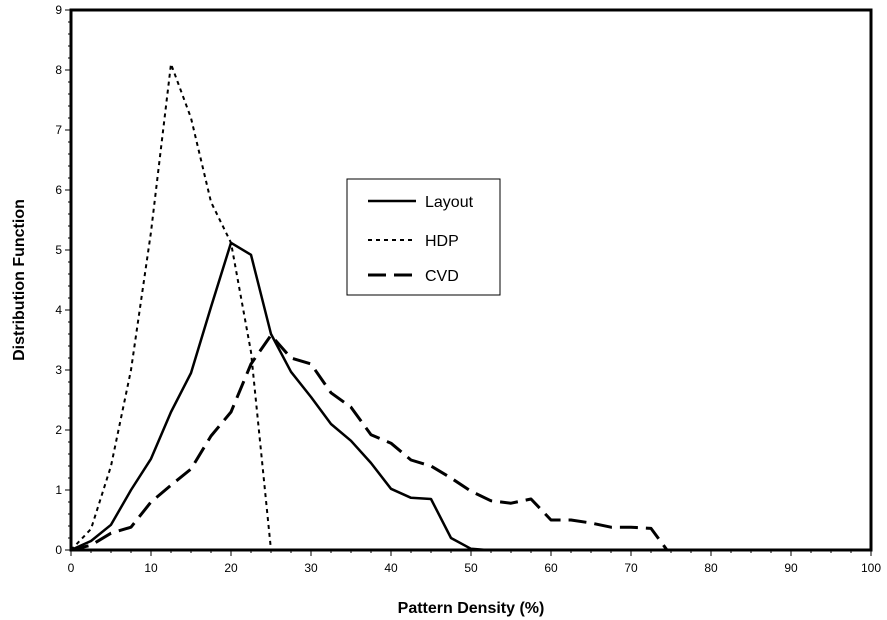  I want to click on legend-label-cvd: CVD, so click(442, 276).